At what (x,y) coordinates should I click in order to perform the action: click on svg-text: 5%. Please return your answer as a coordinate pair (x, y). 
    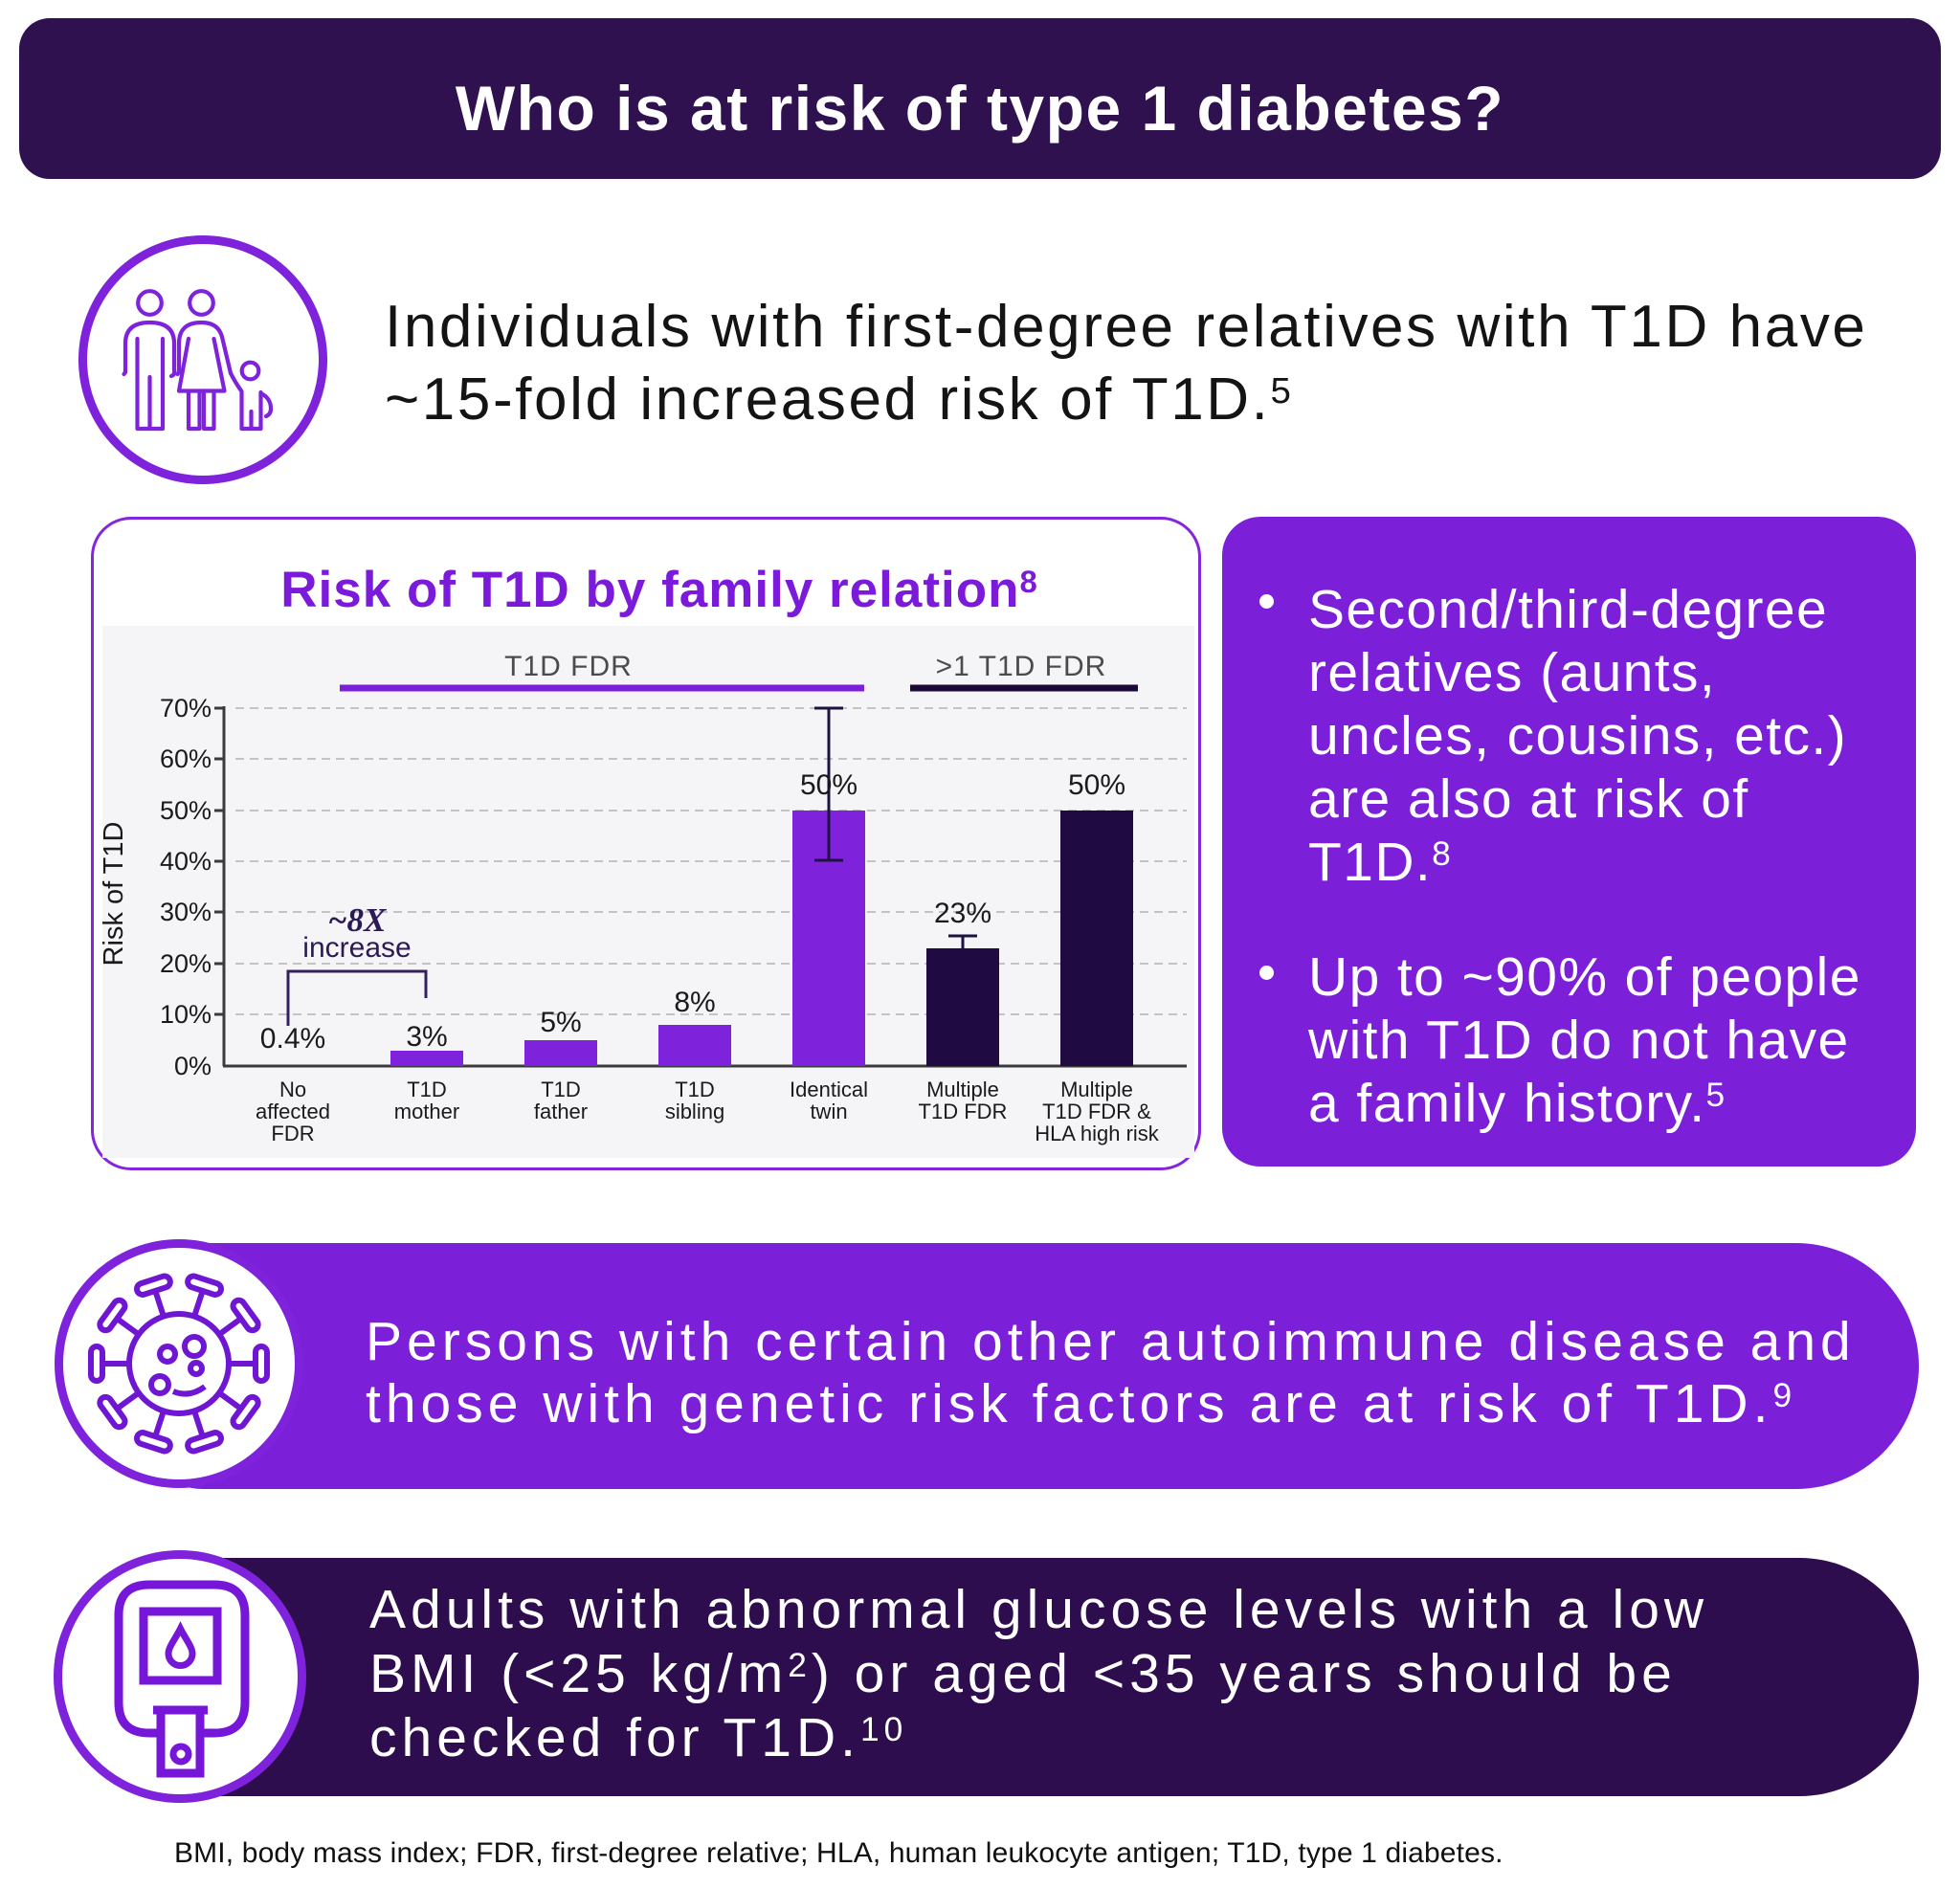
    Looking at the image, I should click on (560, 1022).